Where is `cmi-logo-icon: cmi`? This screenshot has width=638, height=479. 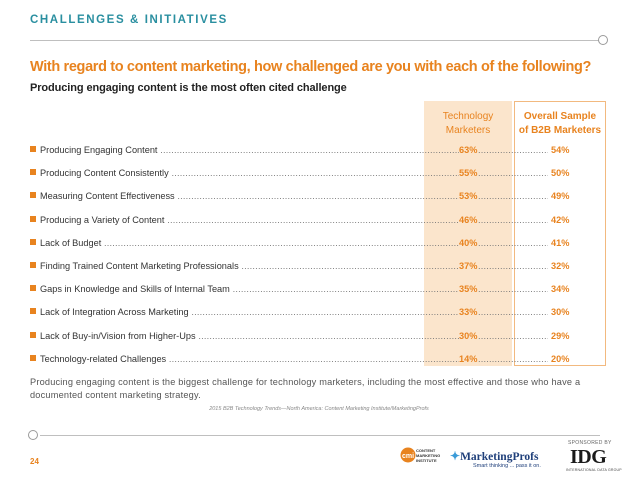
cmi-logo-icon: cmi is located at coordinates (408, 457).